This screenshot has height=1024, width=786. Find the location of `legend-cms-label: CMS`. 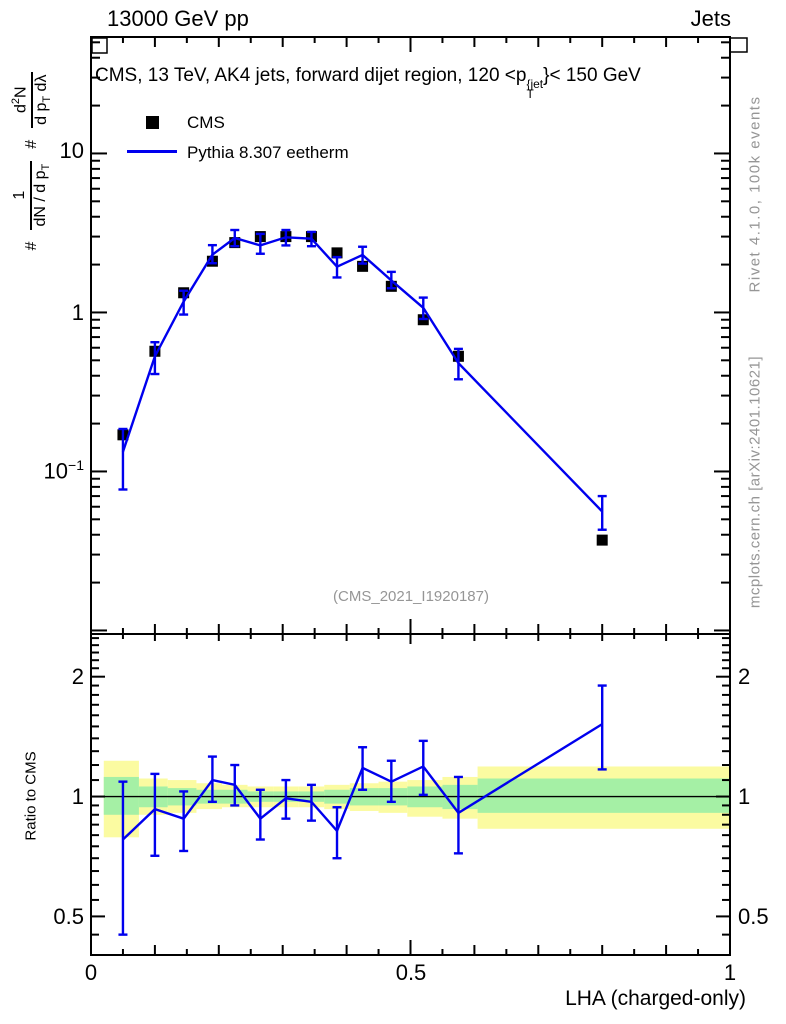

legend-cms-label: CMS is located at coordinates (206, 122).